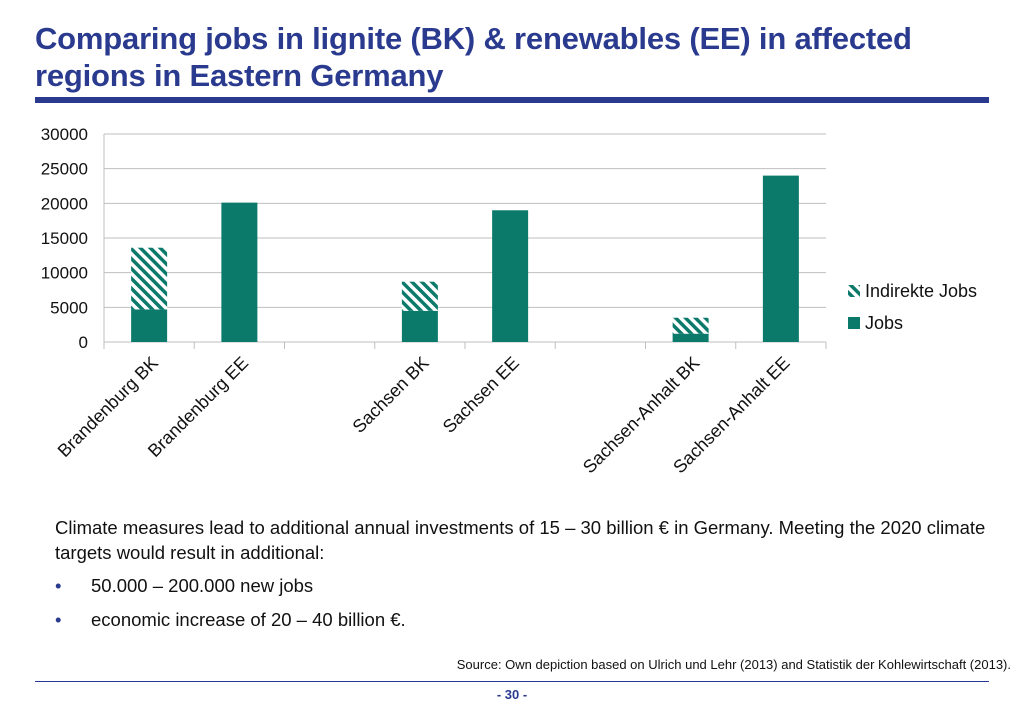 The image size is (1024, 709). Describe the element at coordinates (64, 169) in the screenshot. I see `y-tick-label: 25000` at that location.